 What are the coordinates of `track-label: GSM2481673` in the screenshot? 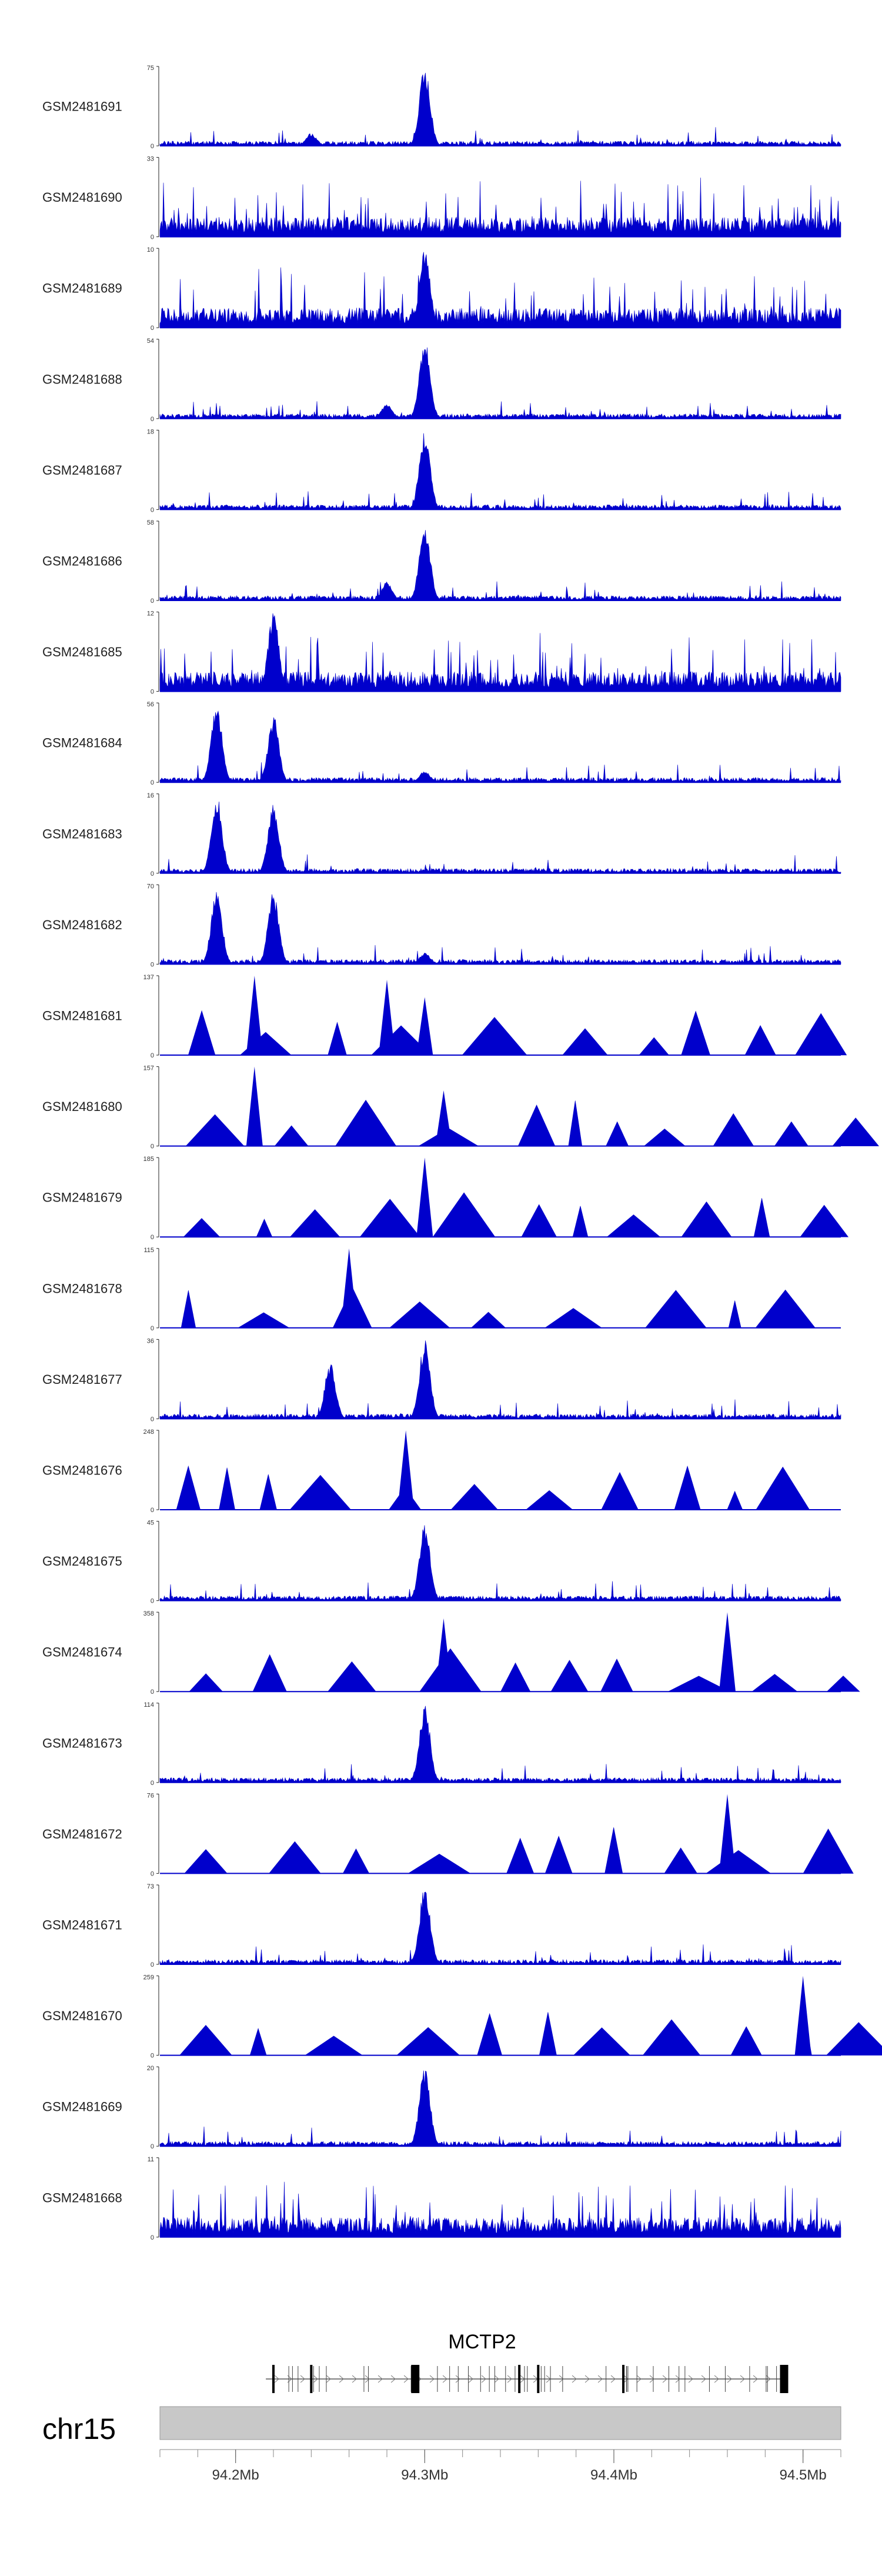 It's located at (82, 1743).